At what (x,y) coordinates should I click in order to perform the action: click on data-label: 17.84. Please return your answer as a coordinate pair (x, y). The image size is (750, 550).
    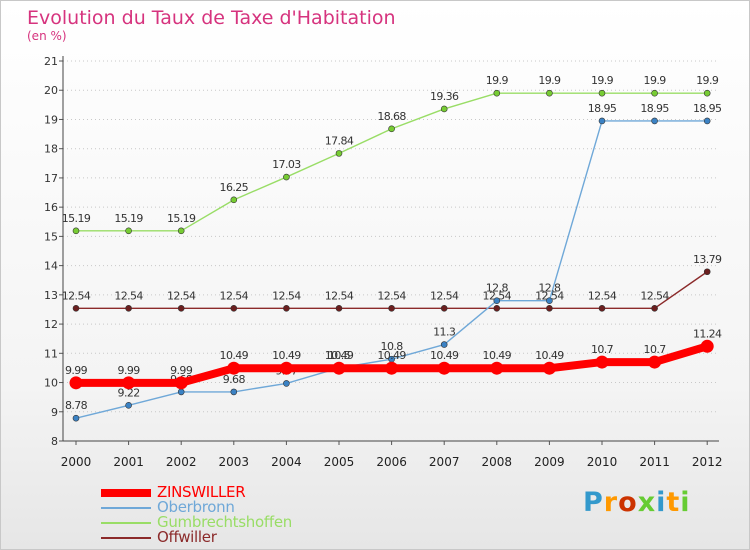
    Looking at the image, I should click on (339, 140).